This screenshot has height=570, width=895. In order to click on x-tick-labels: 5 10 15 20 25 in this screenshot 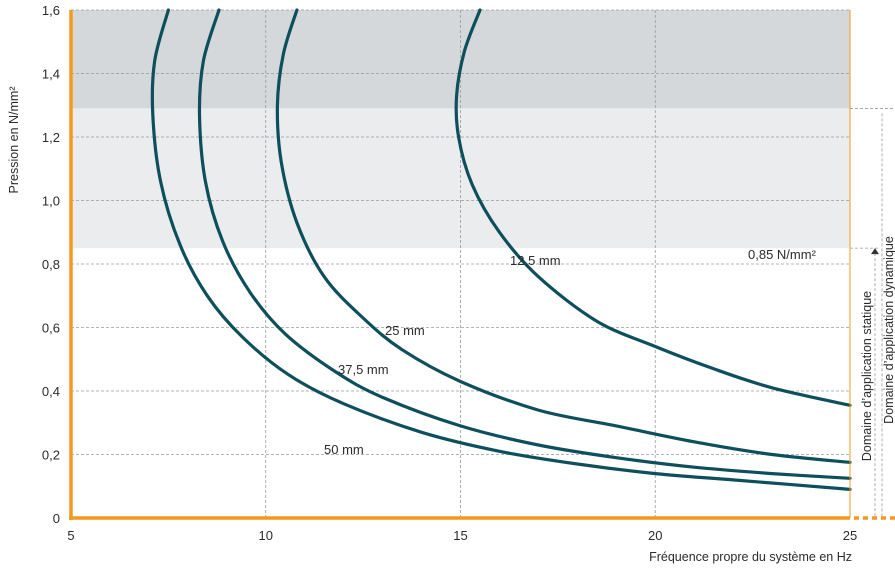, I will do `click(462, 535)`.